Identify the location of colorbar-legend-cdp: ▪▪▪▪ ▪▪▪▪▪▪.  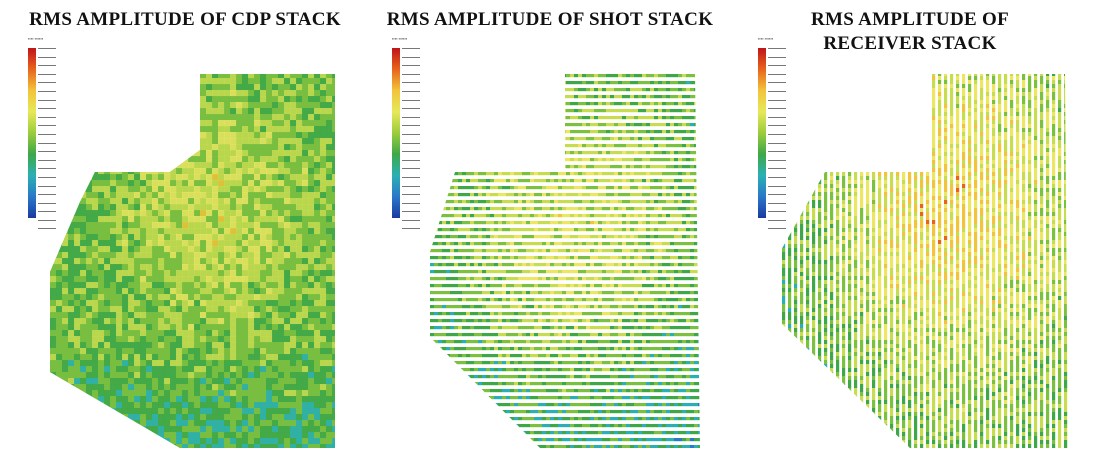
(48, 133).